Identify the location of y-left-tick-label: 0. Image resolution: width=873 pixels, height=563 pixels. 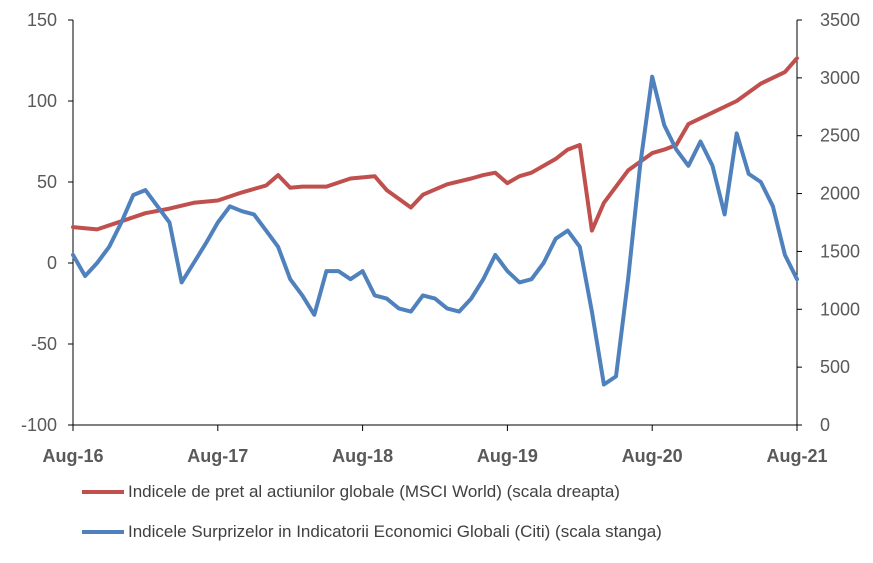
(52, 263).